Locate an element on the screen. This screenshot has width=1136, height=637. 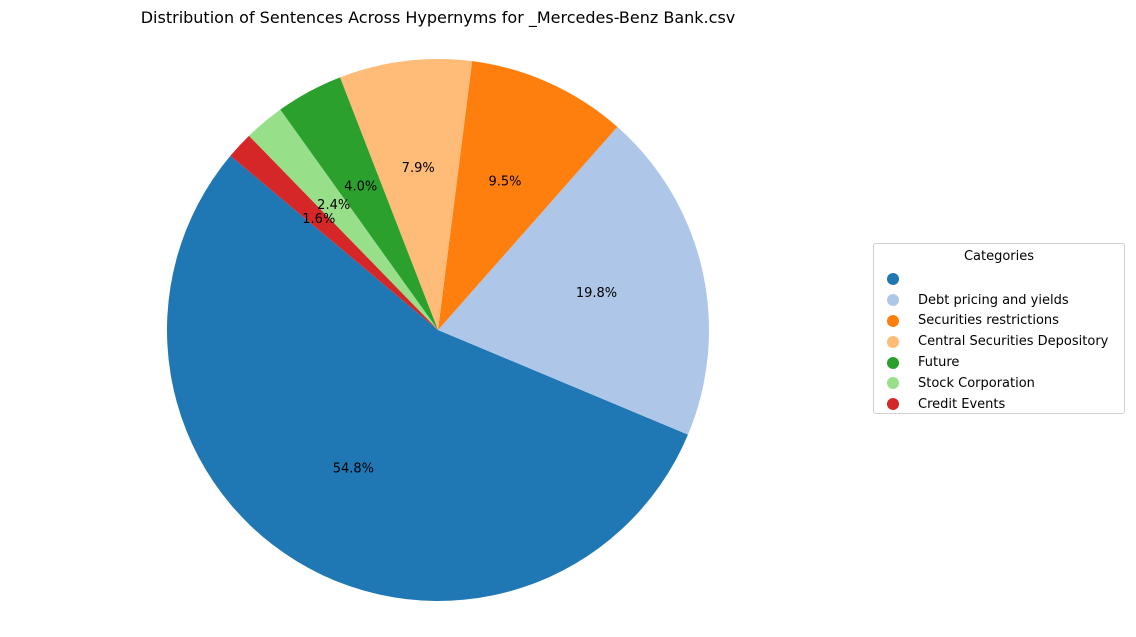
legend-entry-5: Stock Corporation is located at coordinates (999, 383).